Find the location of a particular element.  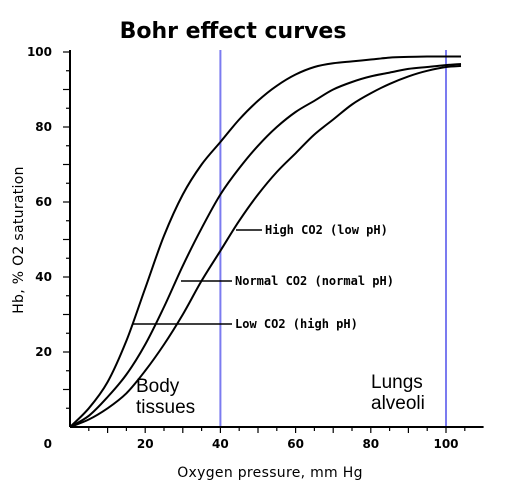

y-tick-label: 80 is located at coordinates (43, 127).